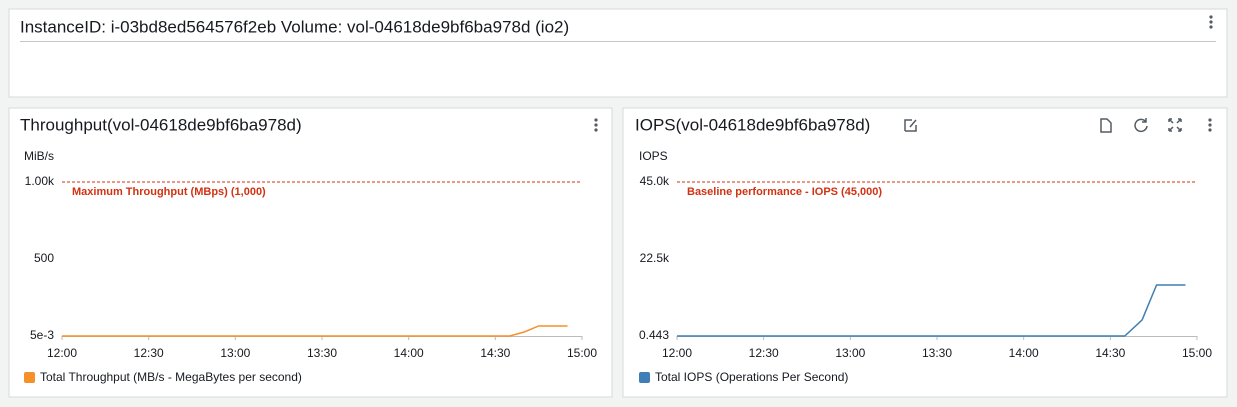  Describe the element at coordinates (169, 192) in the screenshot. I see `annotation-label: Maximum Throughput (MBps) (1,000)` at that location.